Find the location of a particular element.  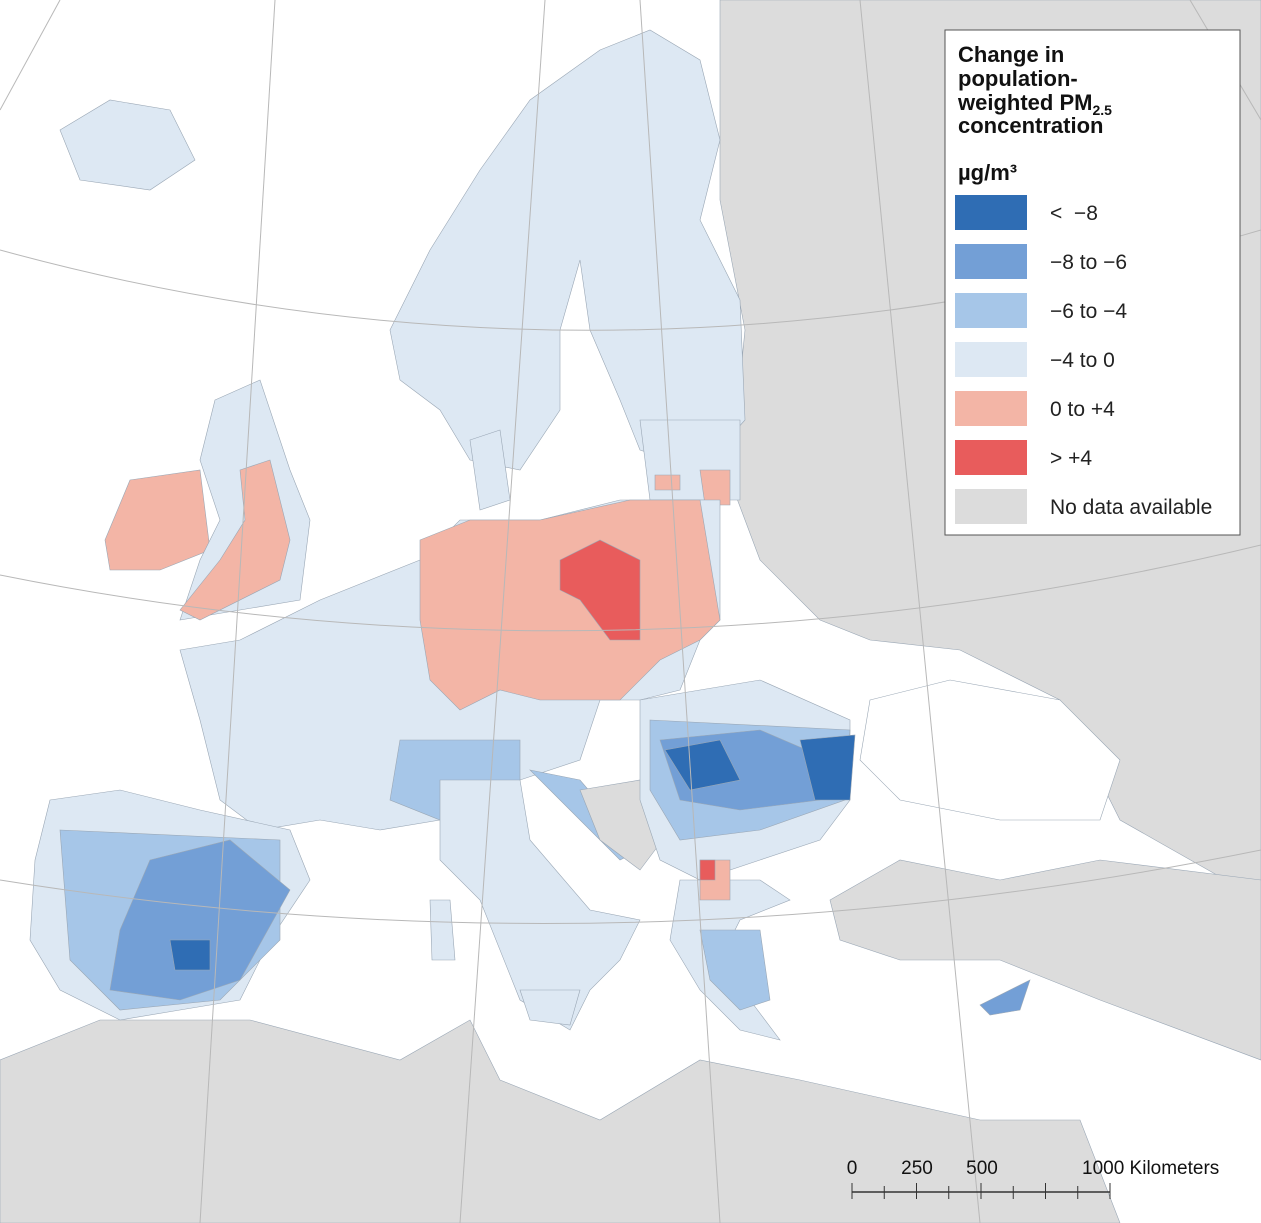

no-data-turkey is located at coordinates (1045, 960).